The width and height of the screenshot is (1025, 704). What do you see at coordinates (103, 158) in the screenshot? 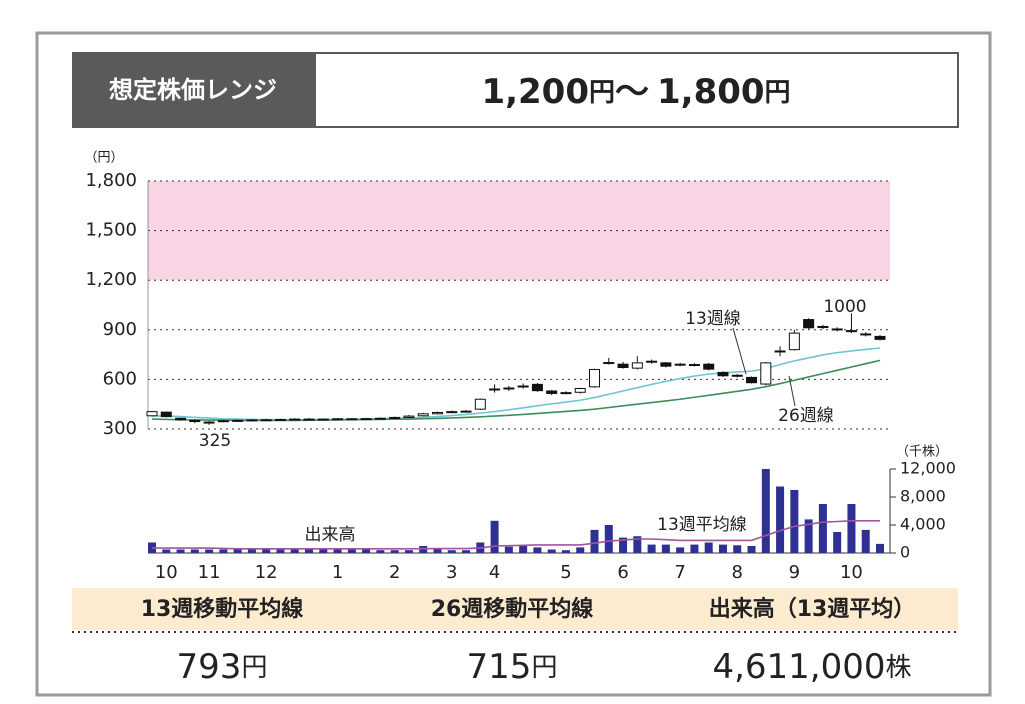
I see `y-unit: （円）` at bounding box center [103, 158].